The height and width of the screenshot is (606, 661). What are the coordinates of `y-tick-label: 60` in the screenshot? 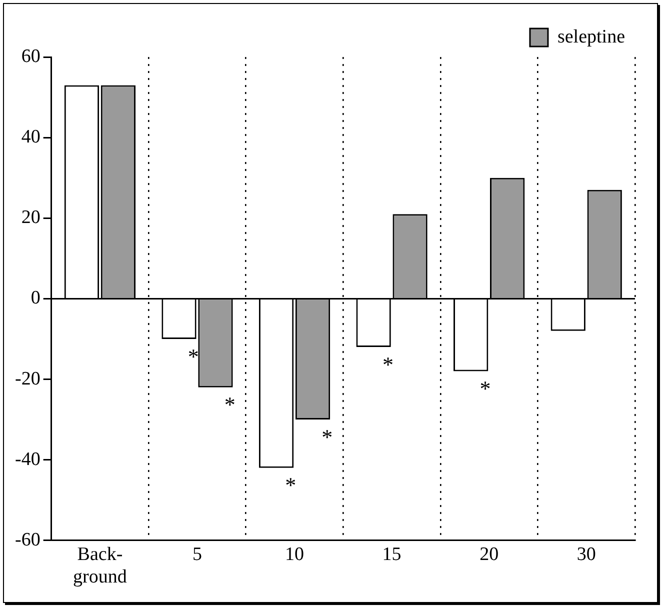 It's located at (30, 56).